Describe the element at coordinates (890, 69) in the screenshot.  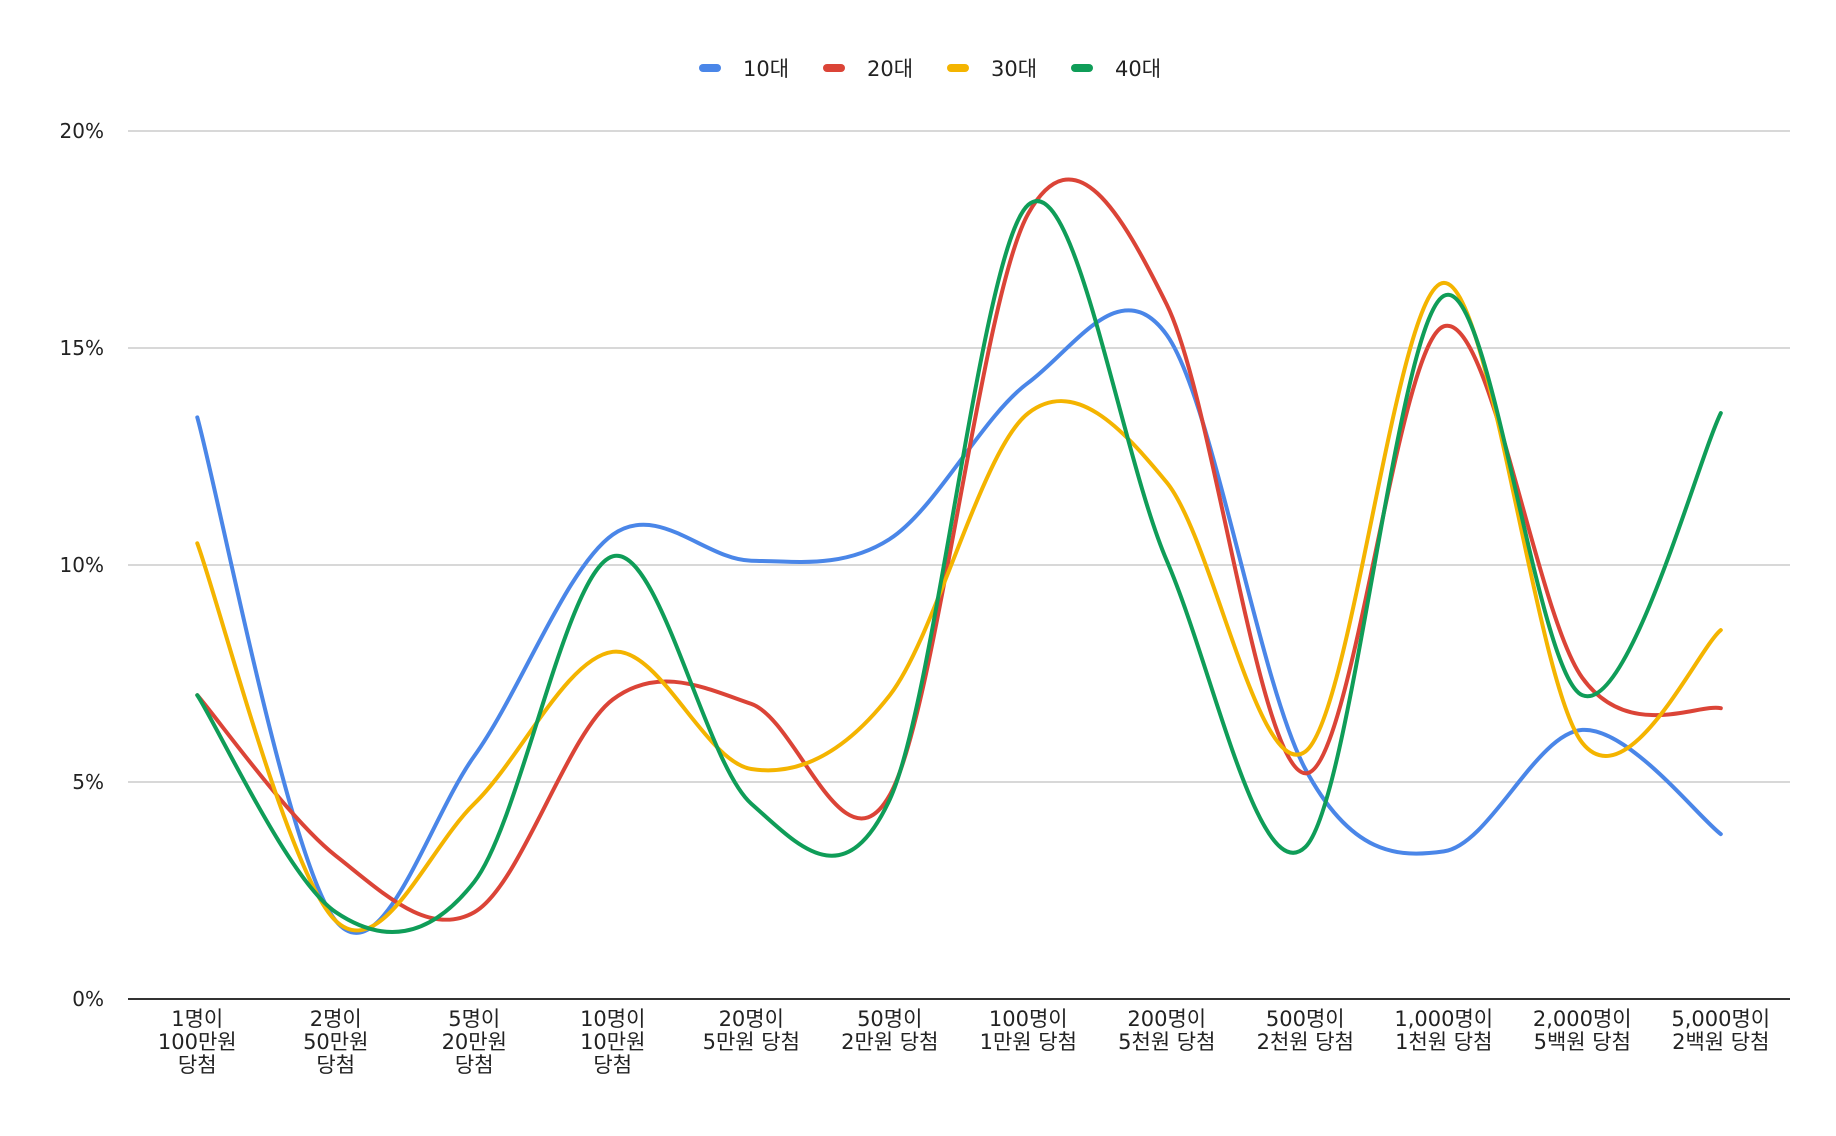
I see `legend-label: 20대` at that location.